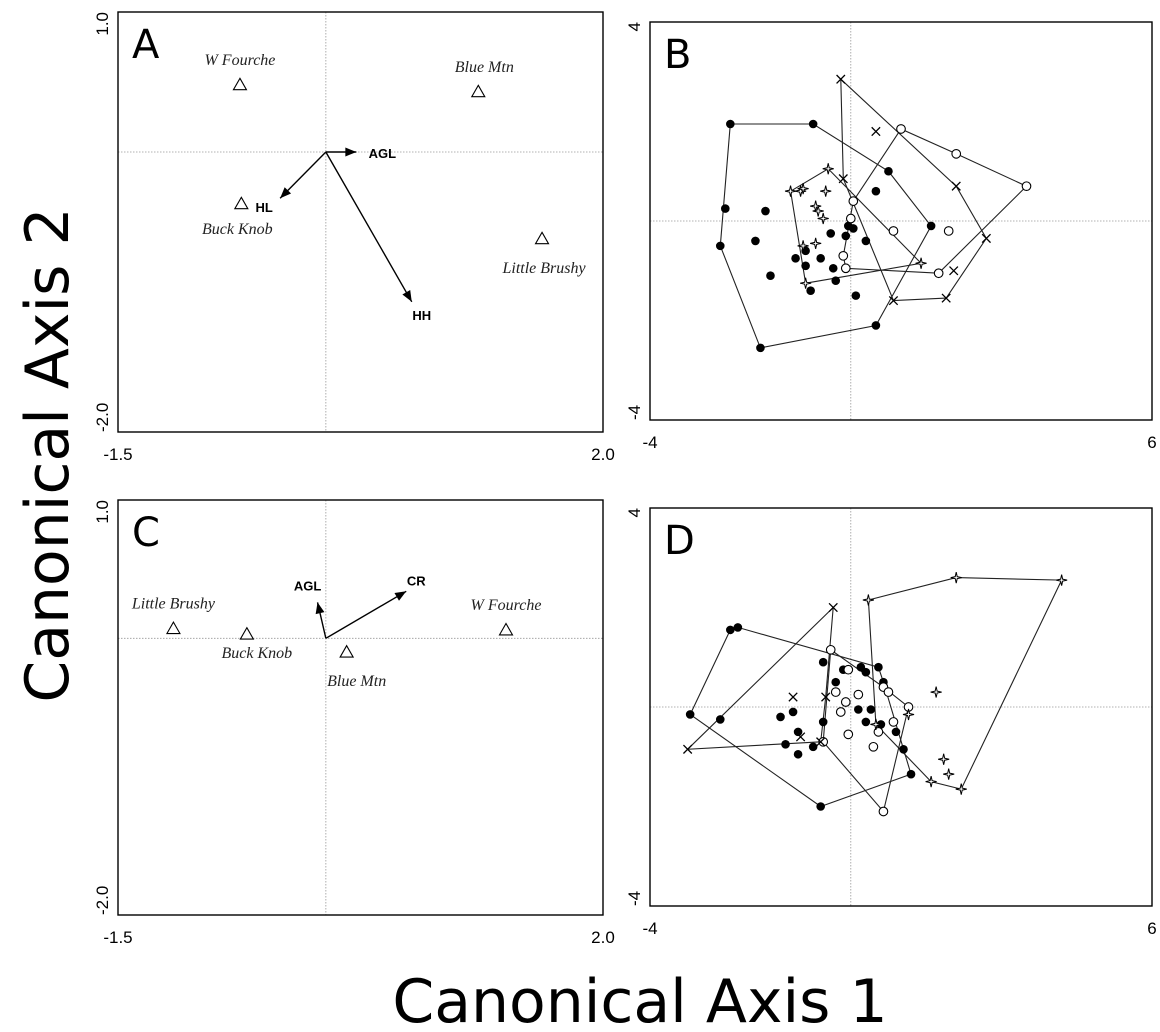  What do you see at coordinates (677, 55) in the screenshot?
I see `panel-letter: B` at bounding box center [677, 55].